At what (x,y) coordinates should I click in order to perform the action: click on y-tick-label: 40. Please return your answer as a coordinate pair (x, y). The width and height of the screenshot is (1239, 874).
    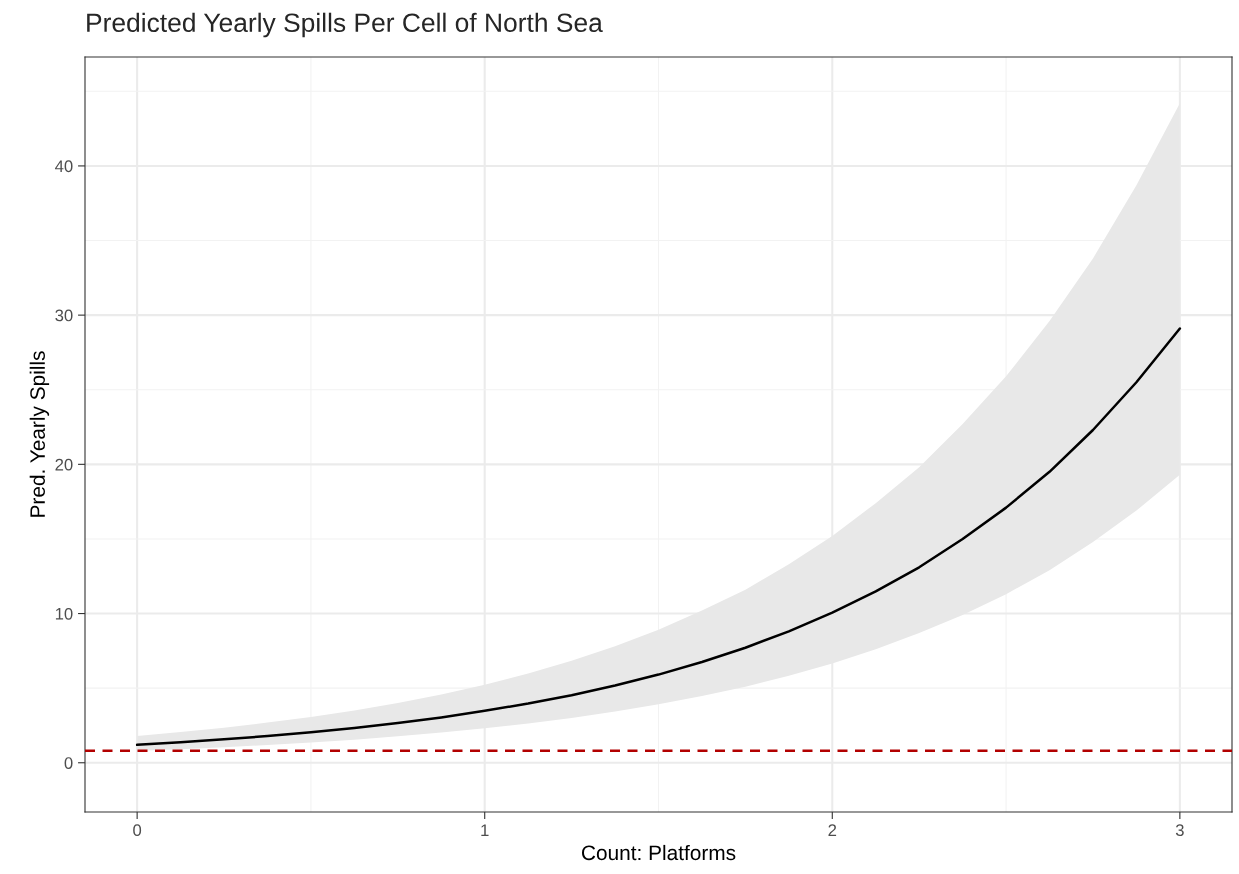
    Looking at the image, I should click on (64, 166).